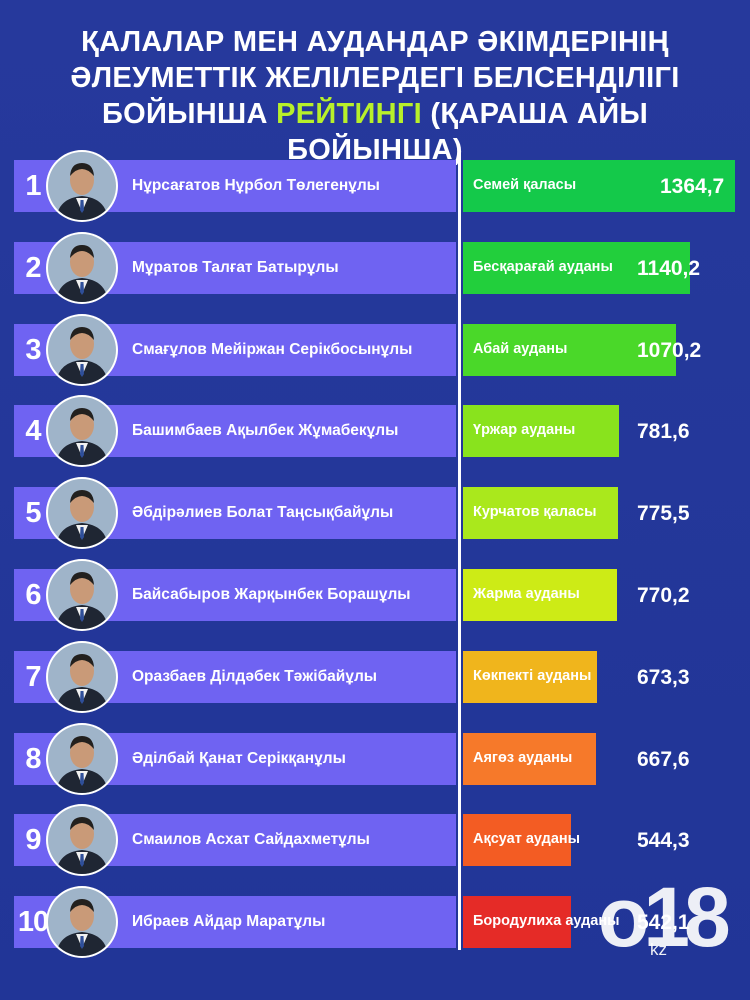  I want to click on rank-number: 2, so click(33, 267).